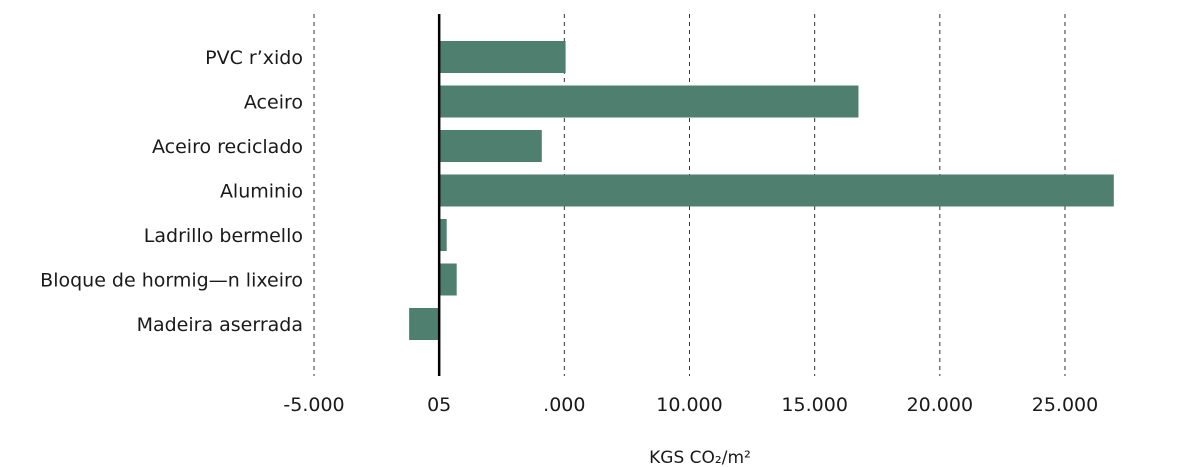  Describe the element at coordinates (223, 236) in the screenshot. I see `category-label: Ladrillo bermello` at that location.